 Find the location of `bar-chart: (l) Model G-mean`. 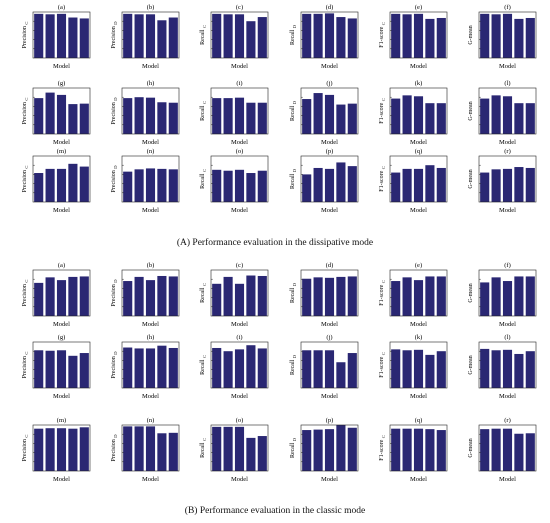

bar-chart: (l) Model G-mean is located at coordinates (502, 113).